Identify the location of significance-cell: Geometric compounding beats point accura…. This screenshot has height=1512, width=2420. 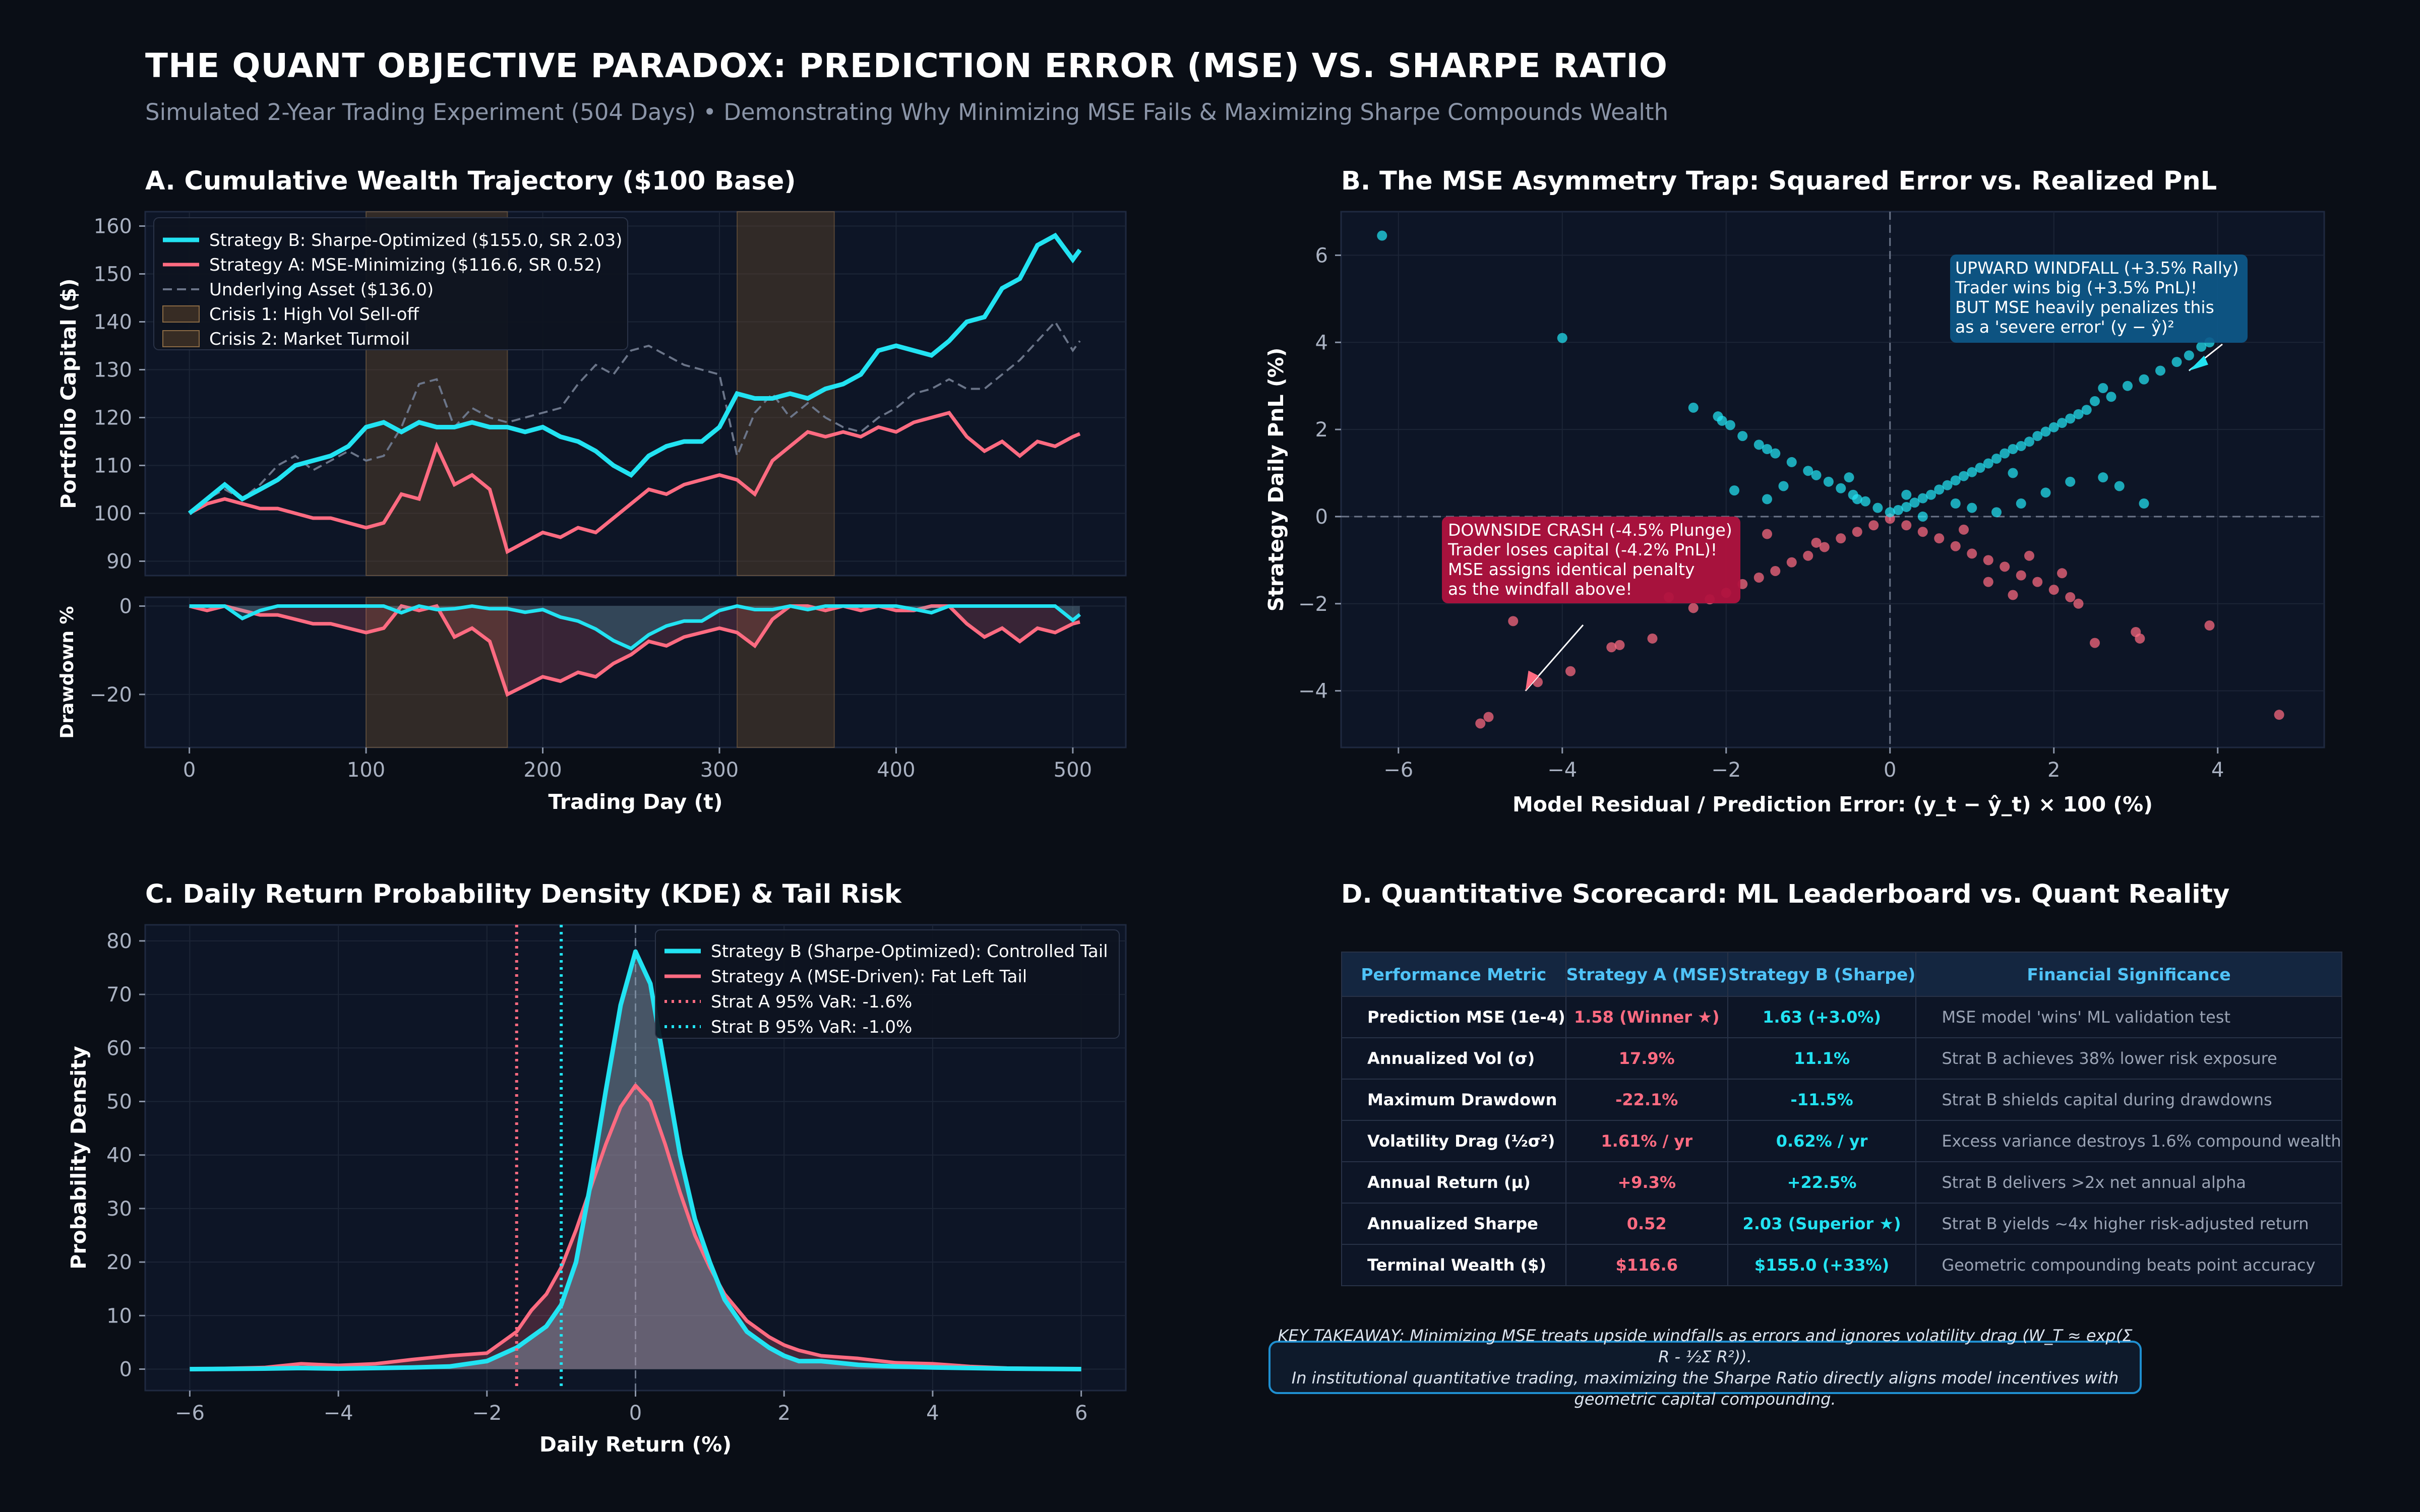
(2128, 1265).